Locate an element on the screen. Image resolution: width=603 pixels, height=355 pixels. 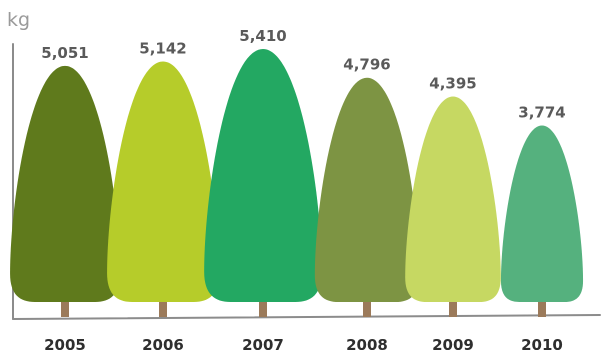
x-tick-label: 2008 is located at coordinates (367, 345).